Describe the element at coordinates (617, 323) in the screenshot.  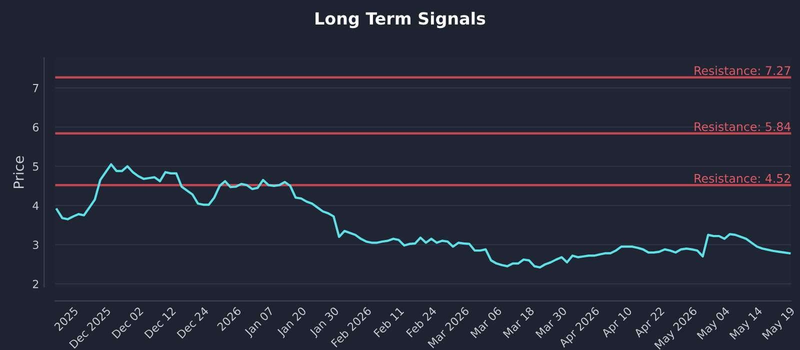
I see `x-tick-label: Apr 10` at that location.